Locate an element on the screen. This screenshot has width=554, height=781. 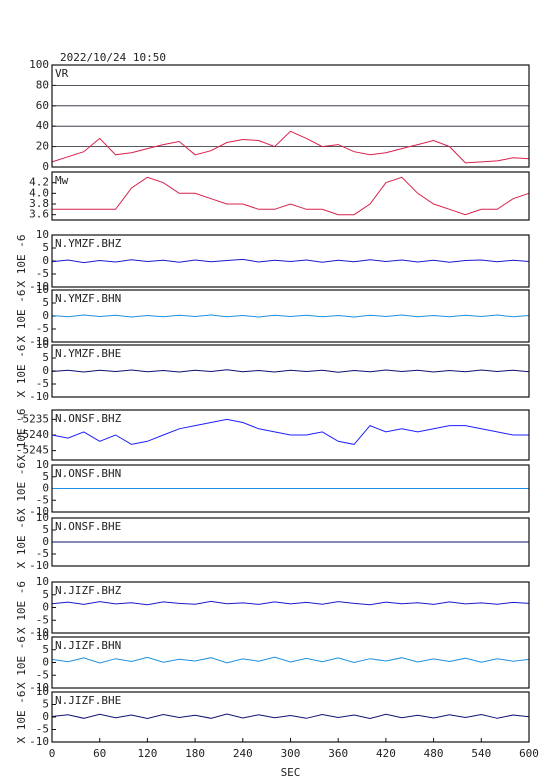
x-axis-label: SEC is located at coordinates (291, 772).